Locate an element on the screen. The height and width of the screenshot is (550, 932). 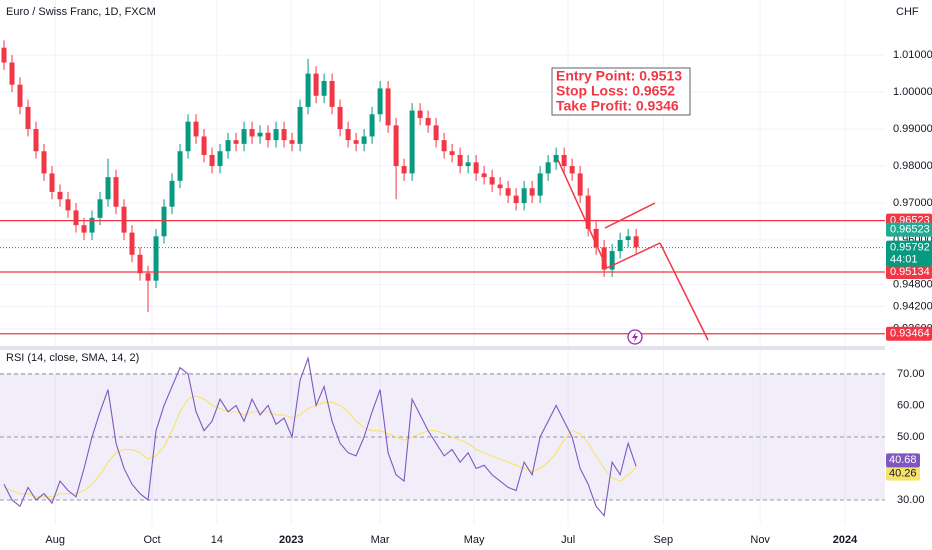
x-tick-label: Aug is located at coordinates (55, 540).